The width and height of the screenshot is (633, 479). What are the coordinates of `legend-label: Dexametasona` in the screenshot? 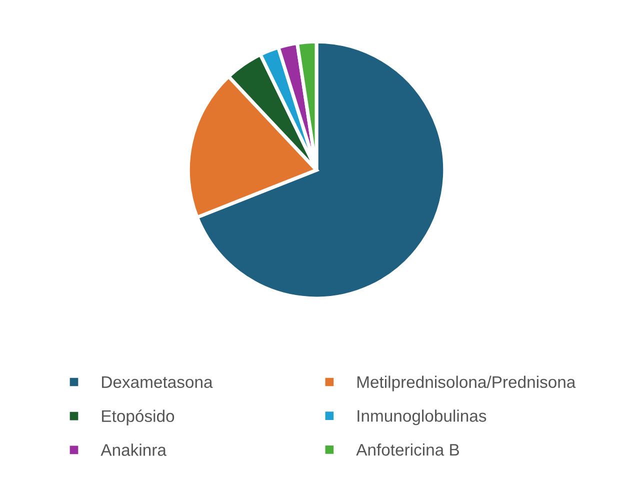 It's located at (157, 382).